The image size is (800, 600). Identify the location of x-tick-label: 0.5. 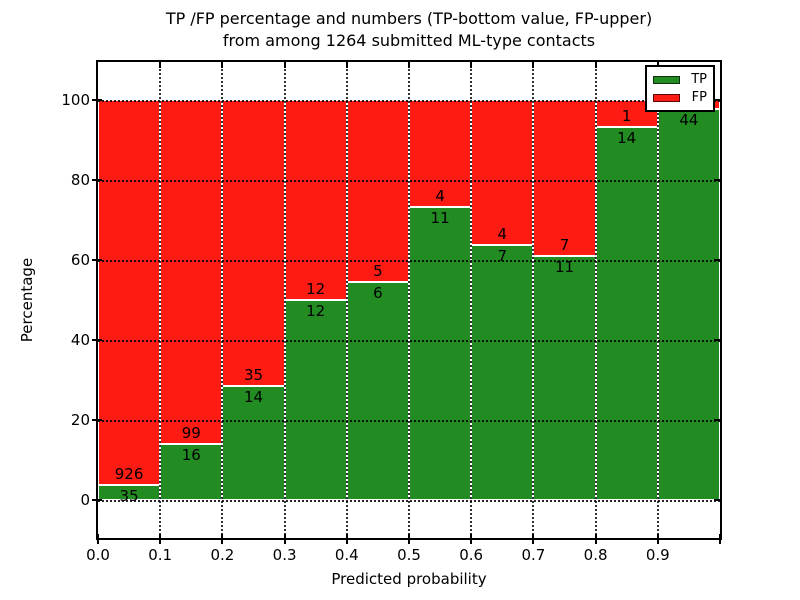
(409, 555).